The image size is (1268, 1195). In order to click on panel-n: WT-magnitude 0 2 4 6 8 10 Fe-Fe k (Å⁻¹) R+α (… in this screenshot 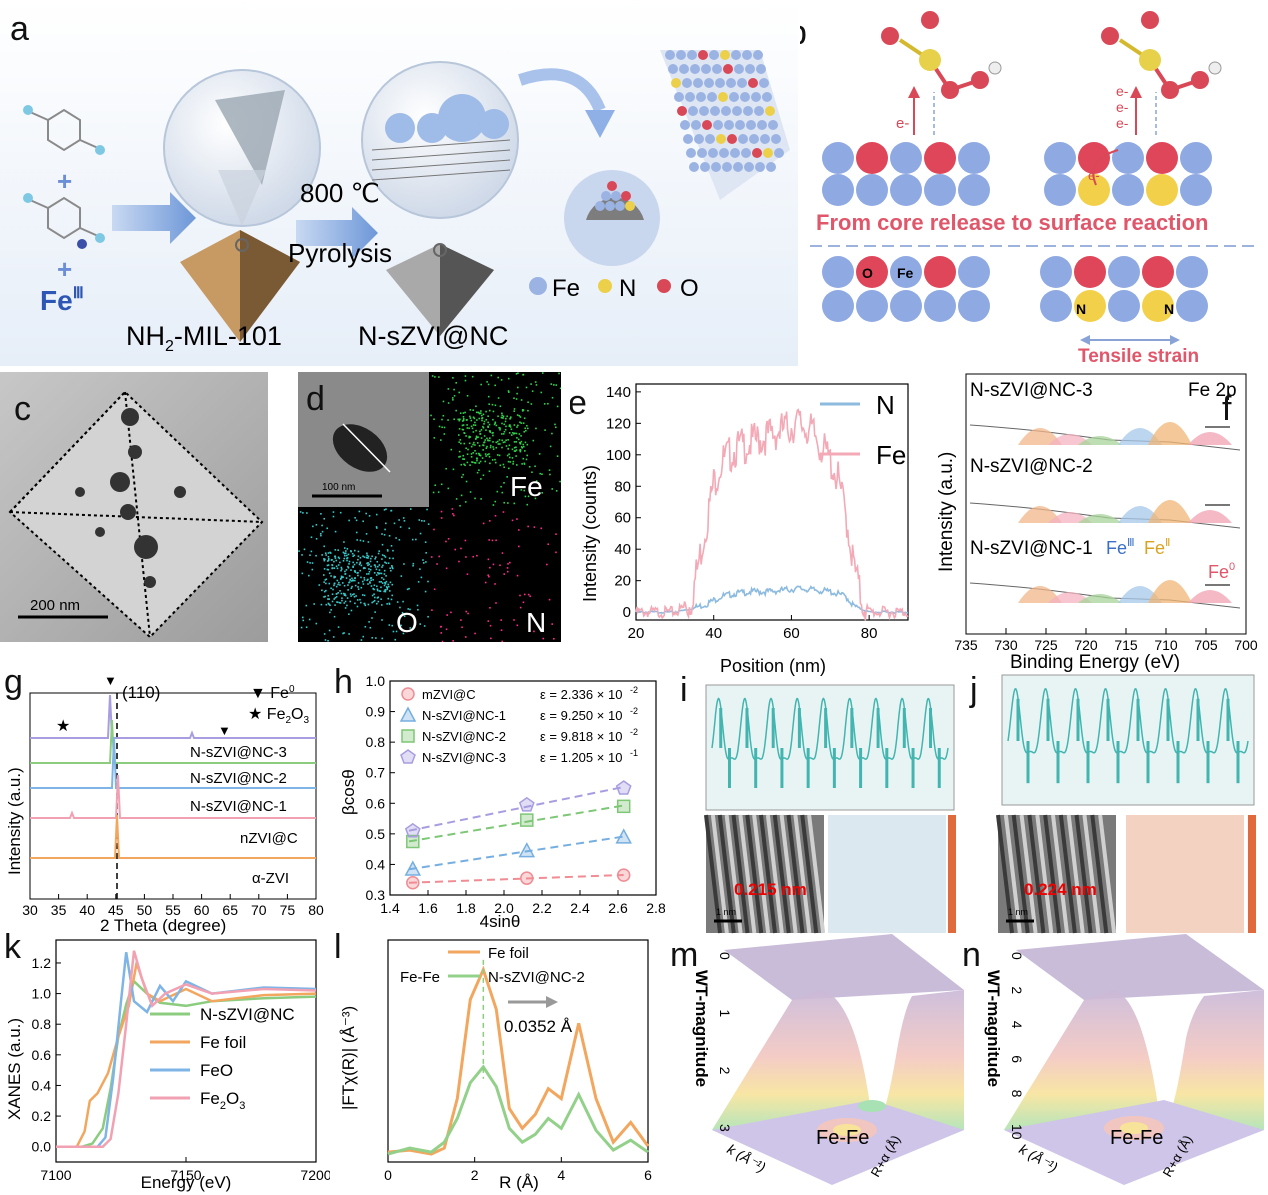, I will do `click(1116, 1062)`.